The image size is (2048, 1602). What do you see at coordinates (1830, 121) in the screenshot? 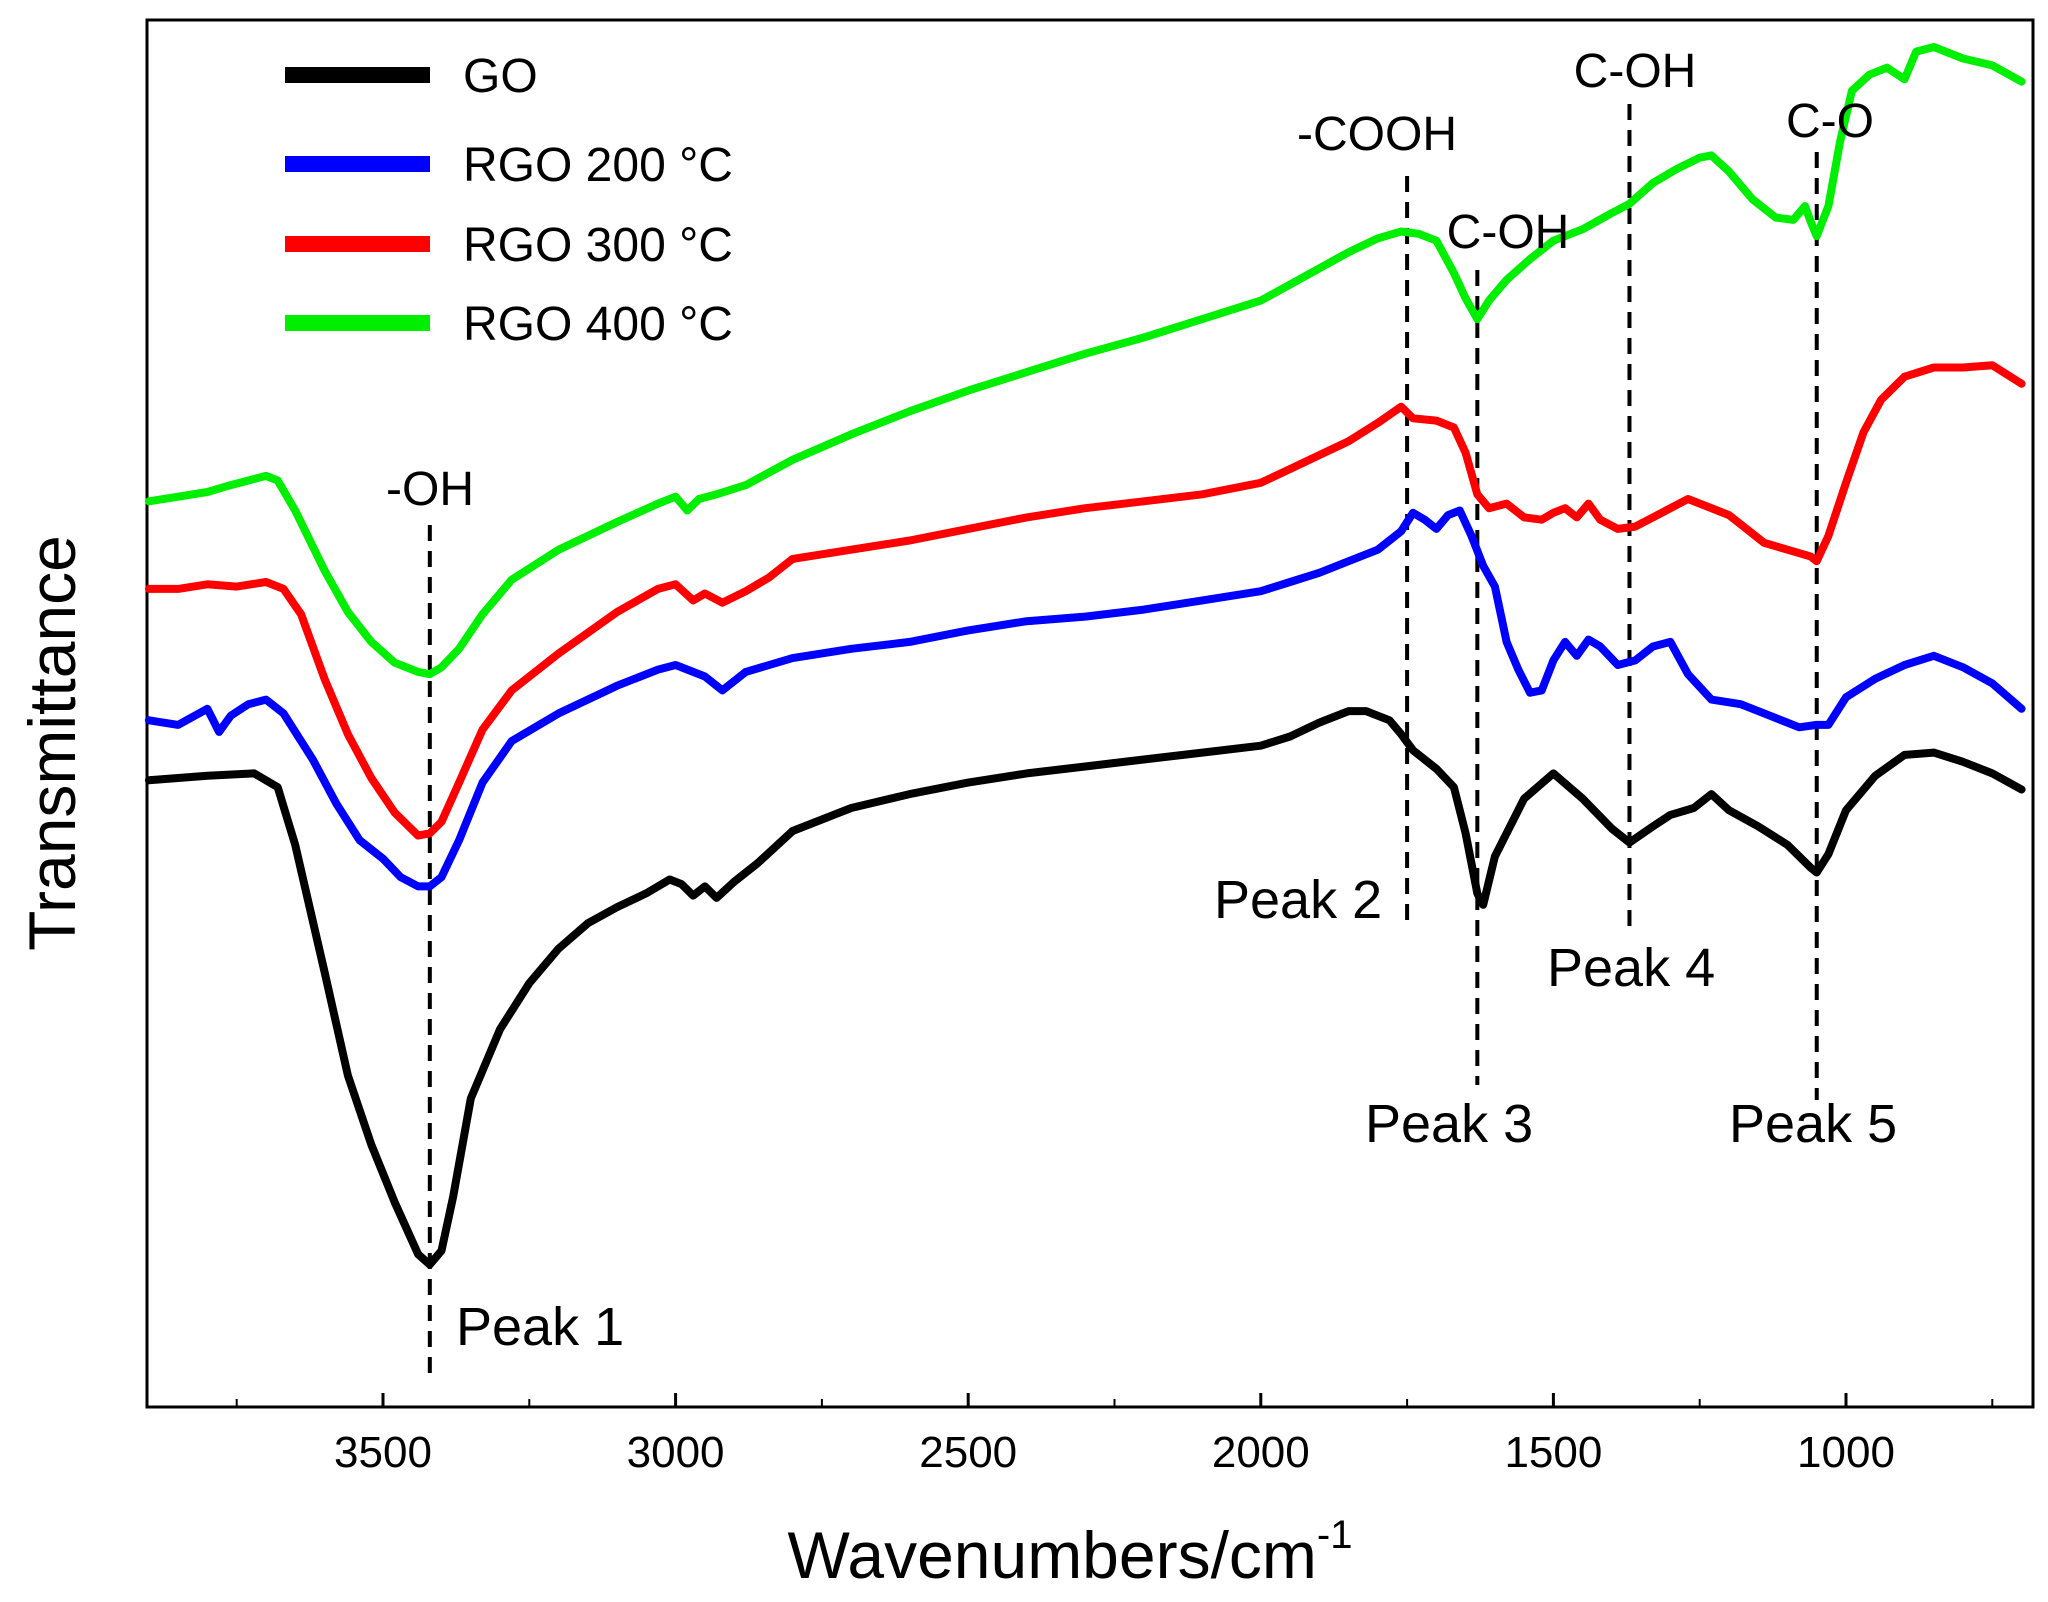
I see `marker-label-co: C-O` at bounding box center [1830, 121].